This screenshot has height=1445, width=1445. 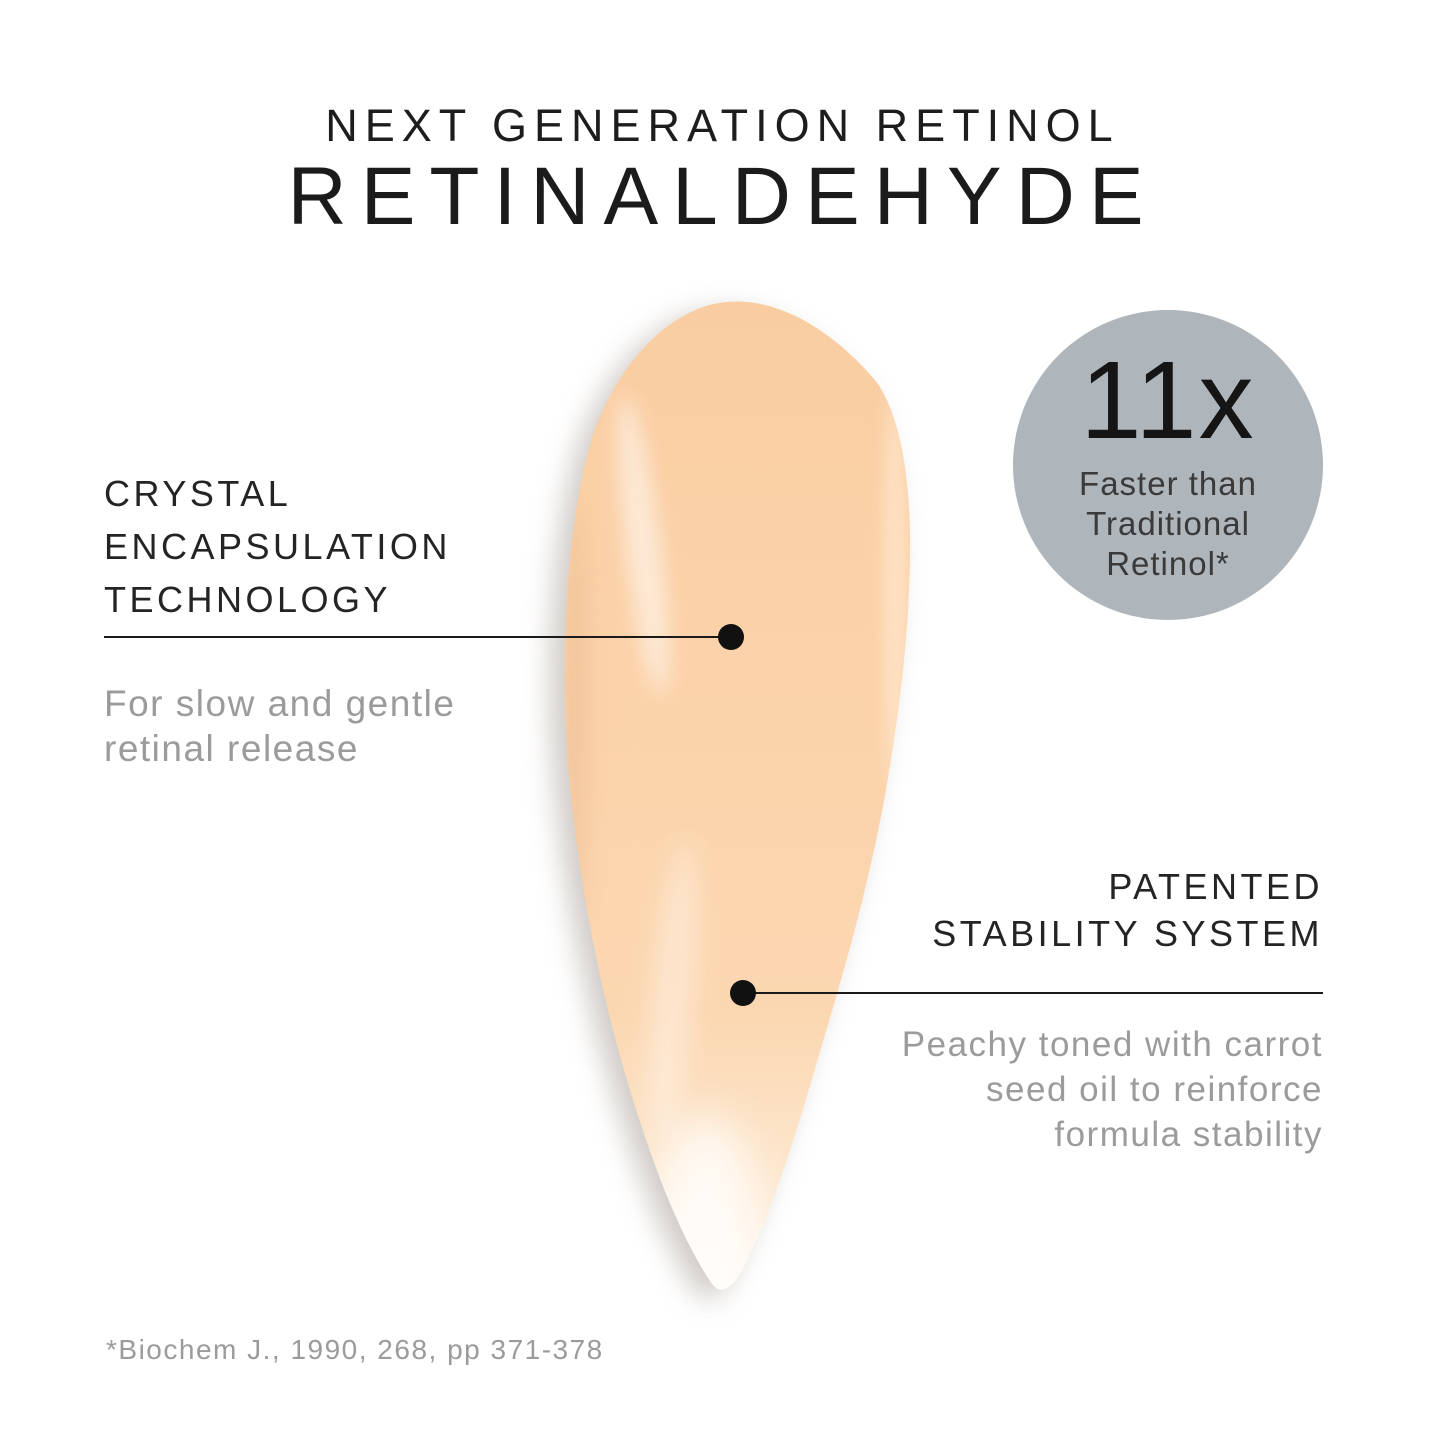 I want to click on callout-right-body-line: seed oil to reinforce, so click(x=1154, y=1089).